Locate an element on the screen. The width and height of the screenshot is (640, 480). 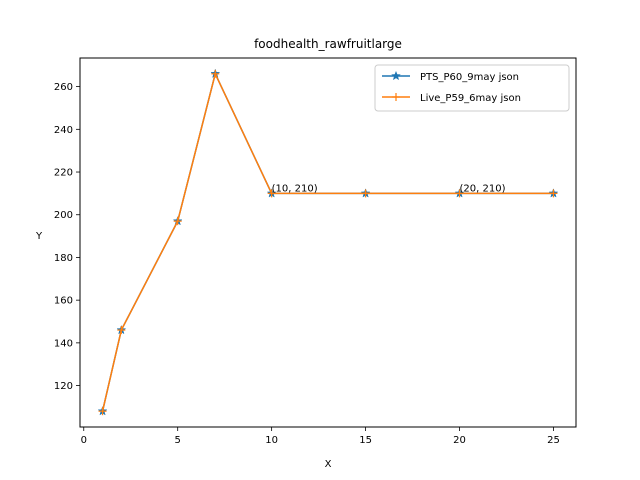
x-axis-label: X is located at coordinates (328, 464).